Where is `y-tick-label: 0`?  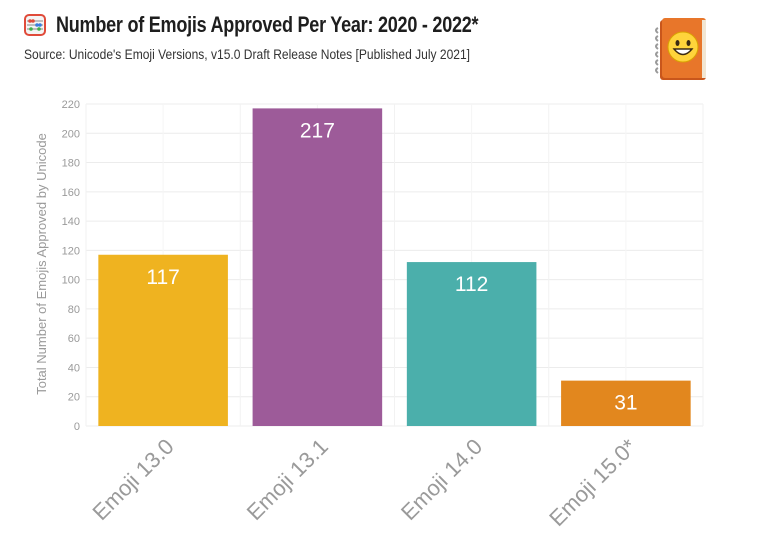 y-tick-label: 0 is located at coordinates (77, 427).